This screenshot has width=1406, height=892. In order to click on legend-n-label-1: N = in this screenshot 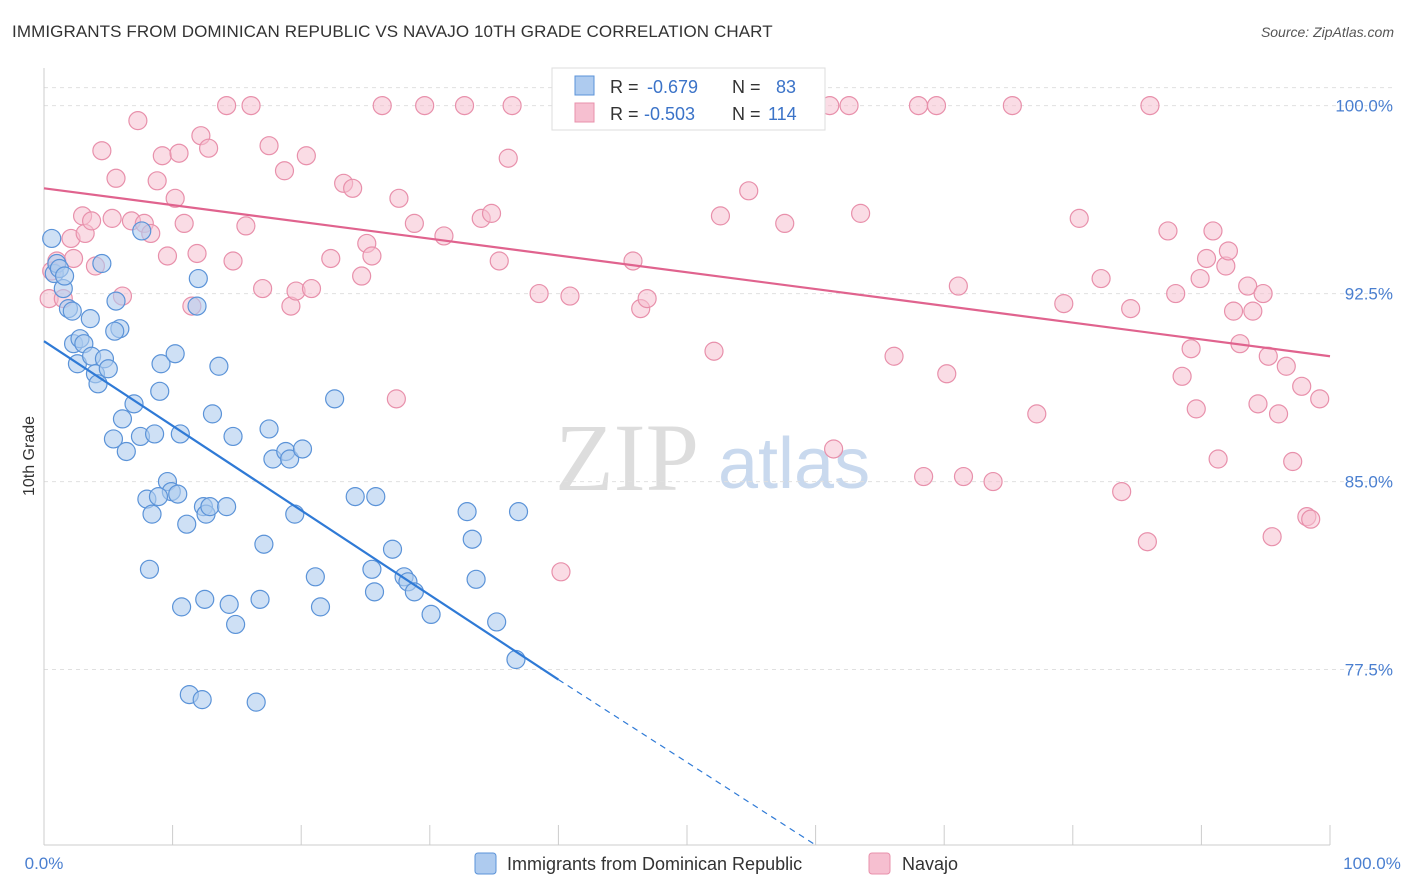, I will do `click(746, 87)`.